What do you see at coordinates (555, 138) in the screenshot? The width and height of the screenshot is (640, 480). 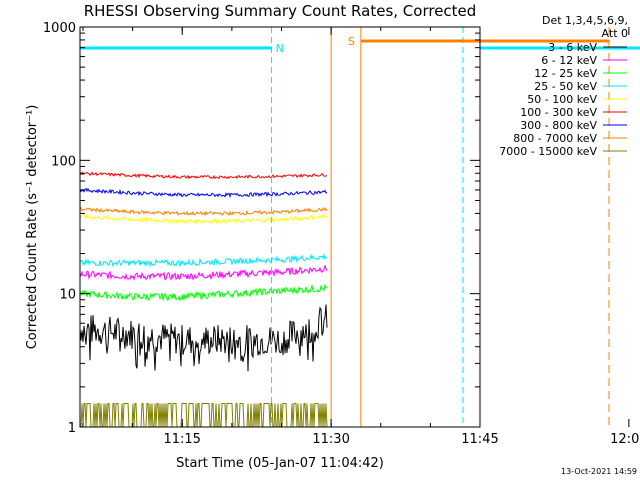 I see `legend-entry-label: 800 - 7000 keV` at bounding box center [555, 138].